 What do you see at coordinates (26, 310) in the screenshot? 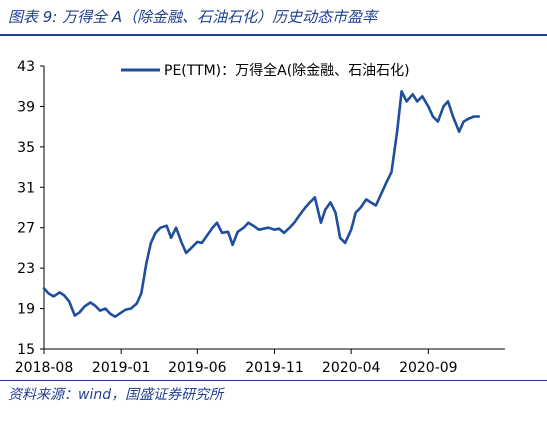
I see `y-tick-label: 19` at bounding box center [26, 310].